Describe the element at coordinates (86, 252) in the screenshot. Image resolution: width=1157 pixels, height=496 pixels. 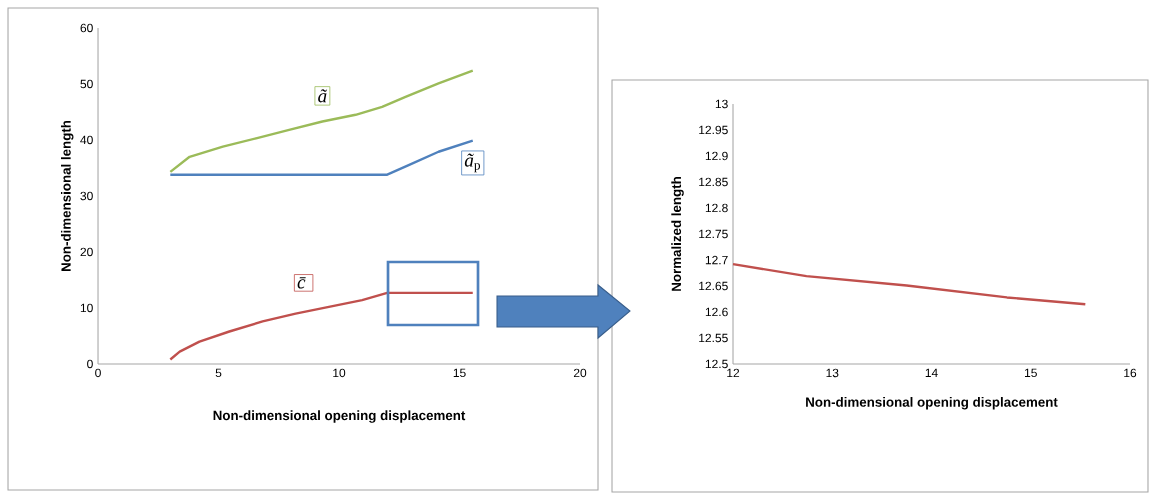
I see `y-tick-label: 20` at that location.